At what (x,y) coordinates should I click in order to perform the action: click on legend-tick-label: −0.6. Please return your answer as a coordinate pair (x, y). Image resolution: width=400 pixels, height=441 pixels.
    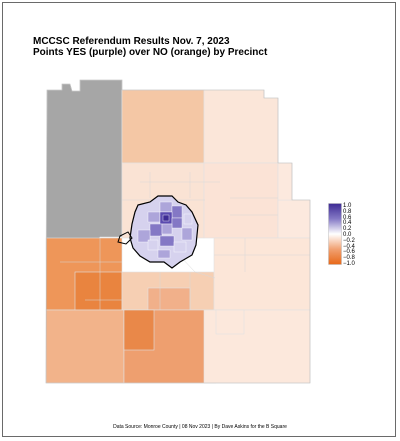
    Looking at the image, I should click on (349, 252).